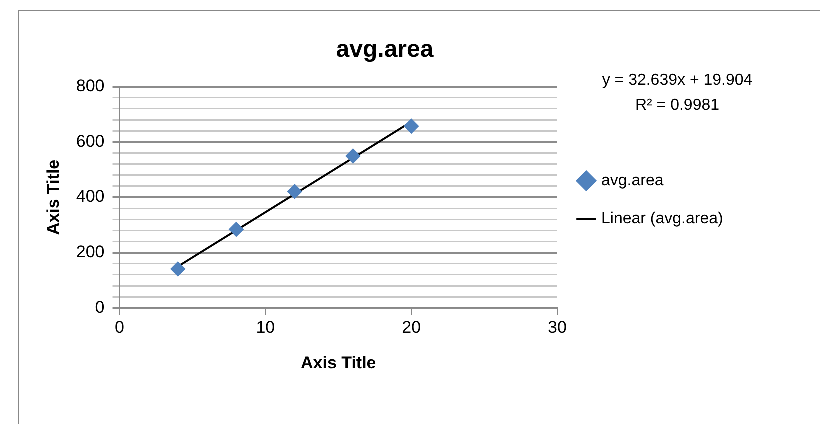 This screenshot has height=424, width=820. I want to click on y-tick-label: 400, so click(90, 196).